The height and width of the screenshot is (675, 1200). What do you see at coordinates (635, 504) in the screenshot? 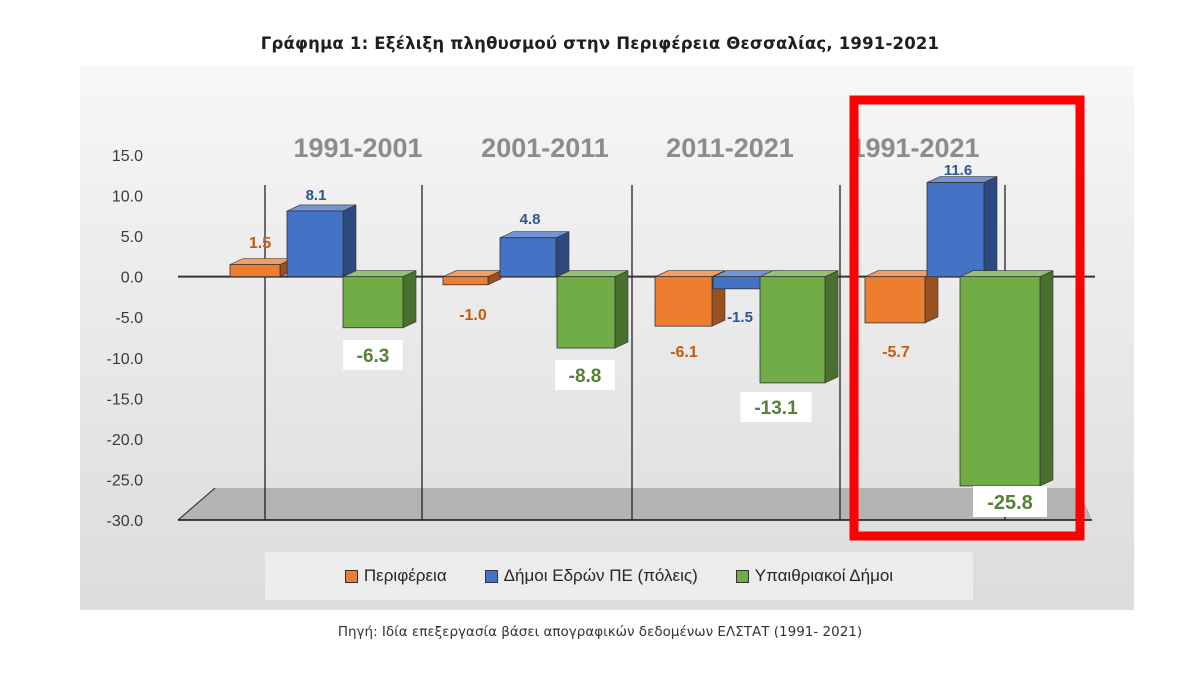
I see `floor` at bounding box center [635, 504].